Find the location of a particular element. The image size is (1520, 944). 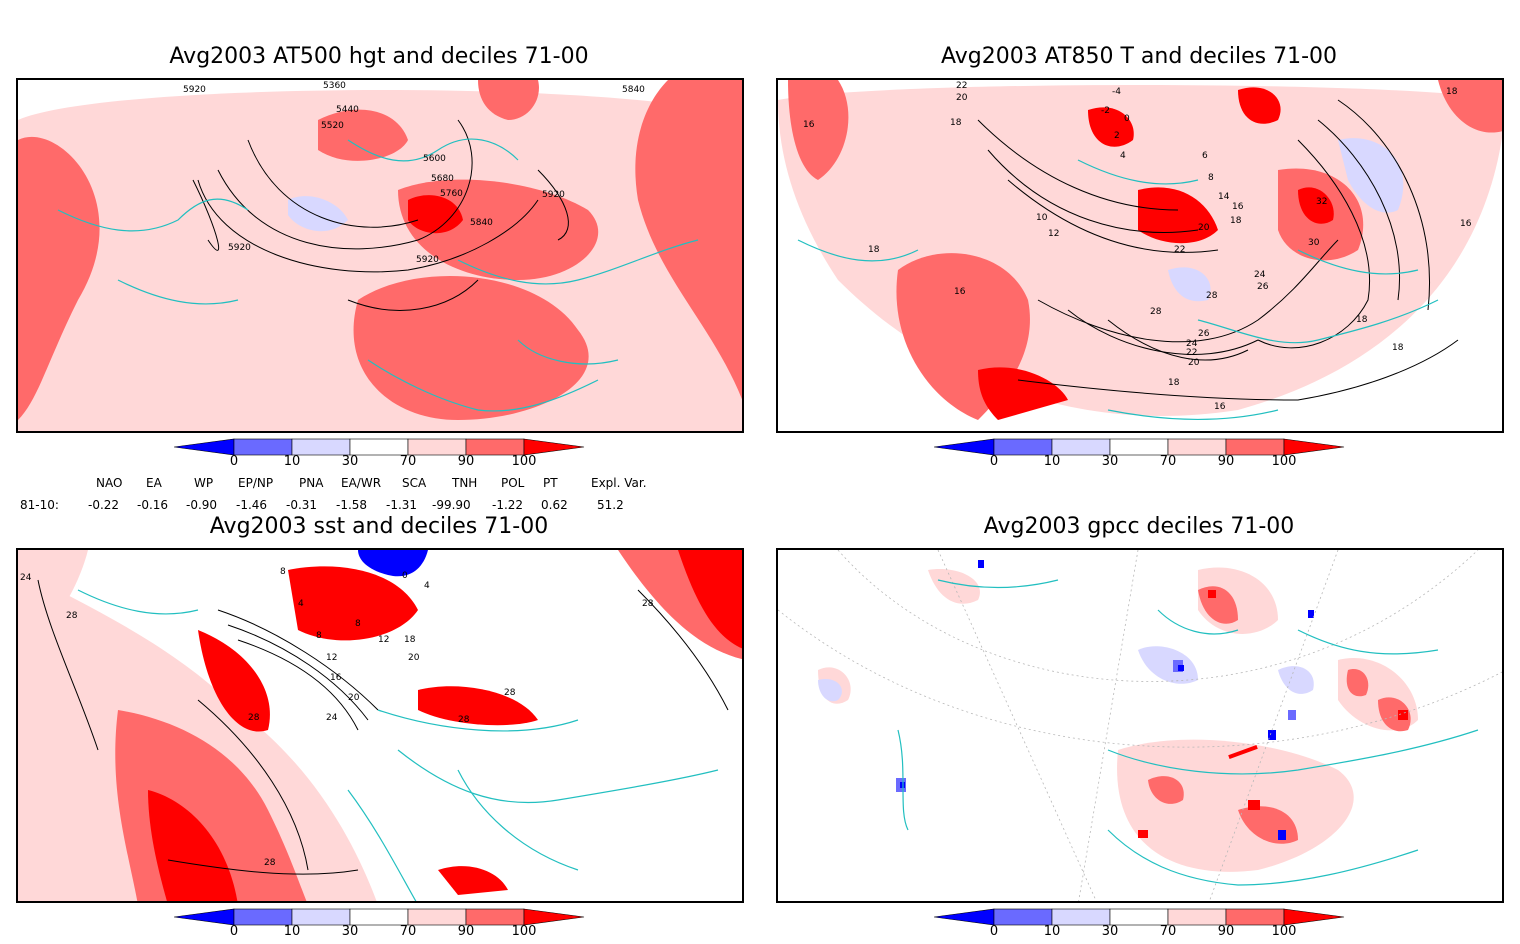

colorbar-tick-label: 70 is located at coordinates (1168, 461).